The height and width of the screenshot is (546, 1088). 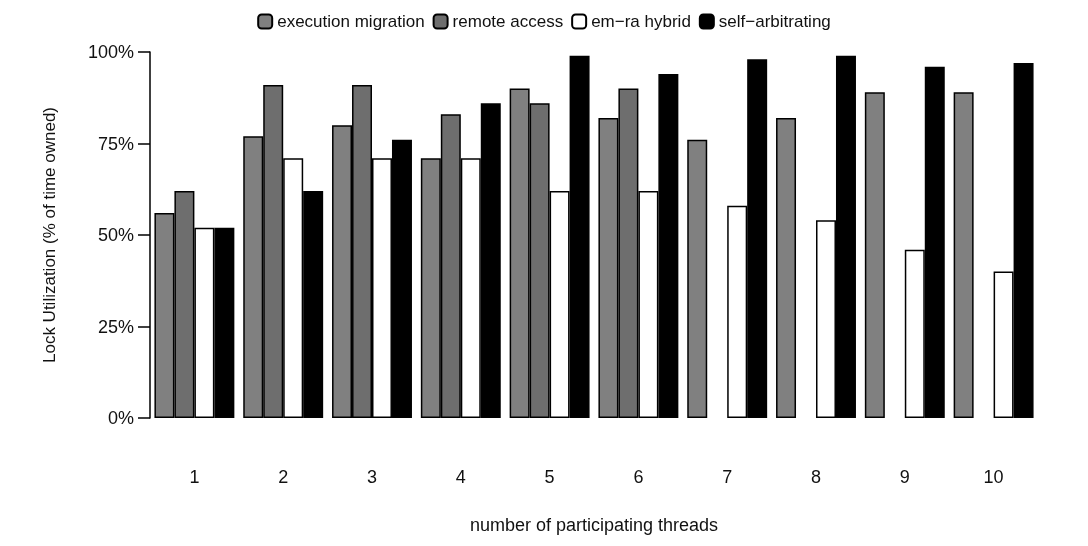 I want to click on y-tick-label: 75%, so click(x=115, y=143).